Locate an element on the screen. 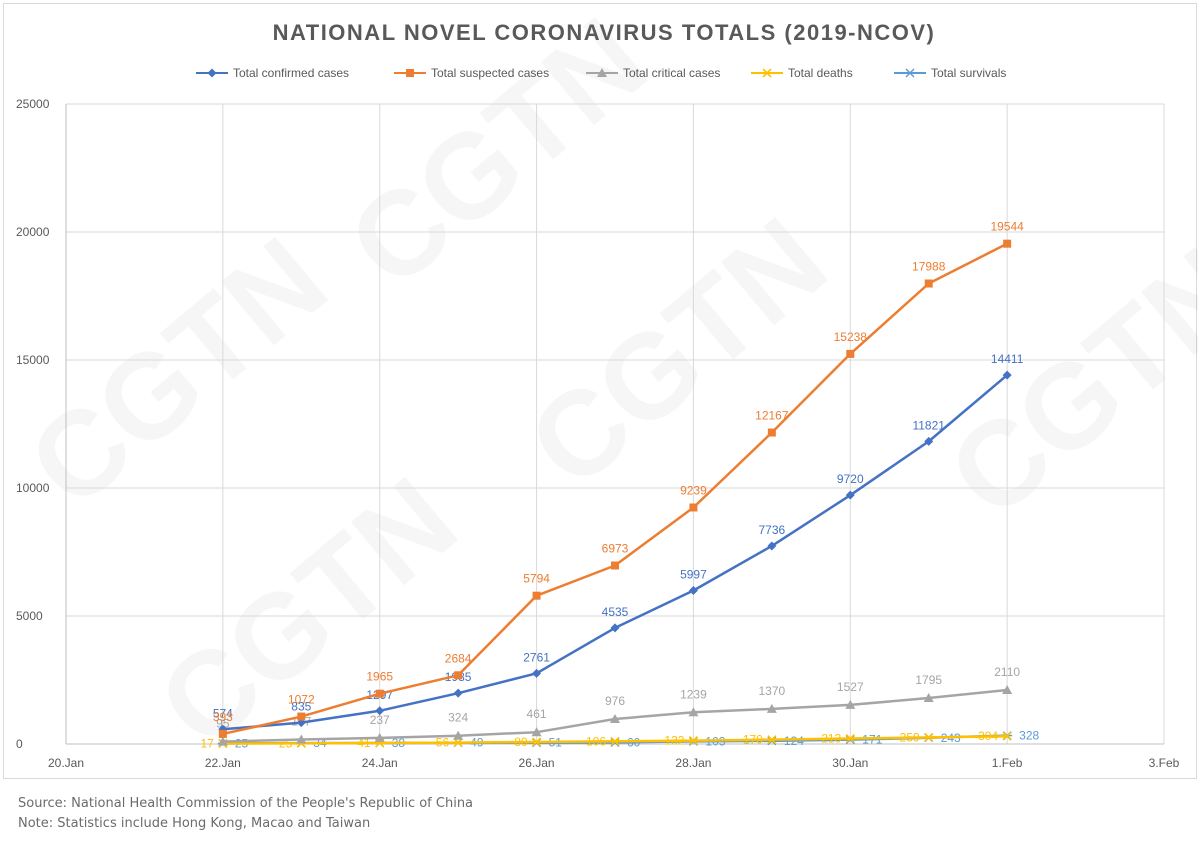 The image size is (1200, 852). data-label-critical: 1795 is located at coordinates (928, 680).